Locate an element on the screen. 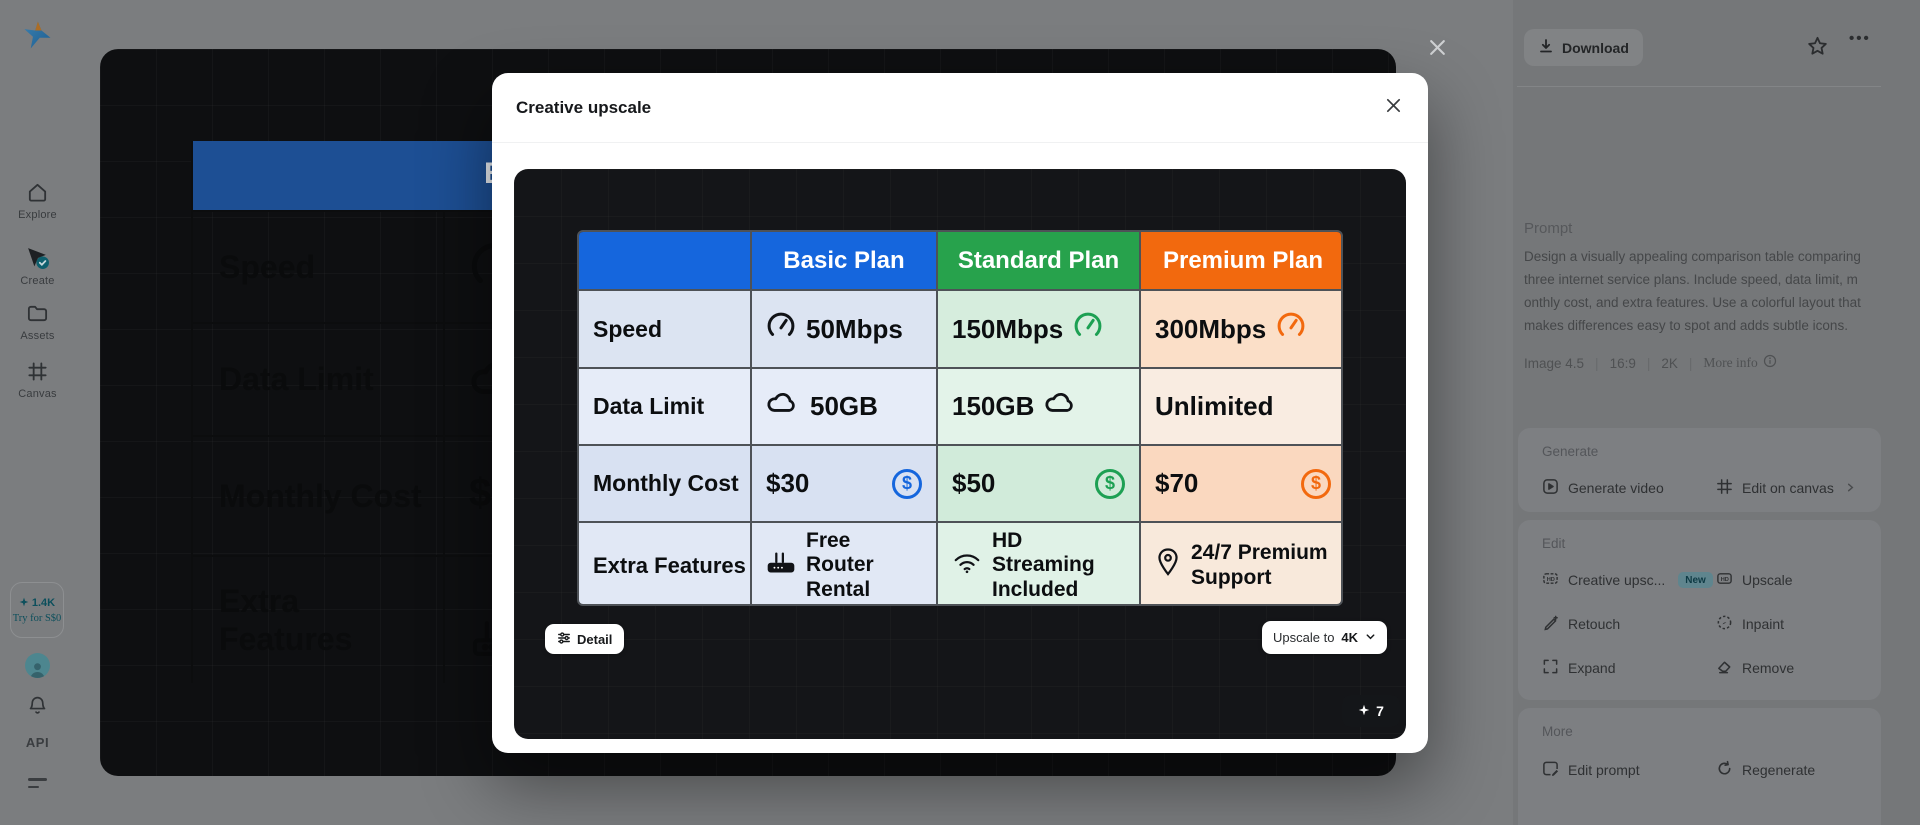  remove-button: Remove is located at coordinates (1755, 668).